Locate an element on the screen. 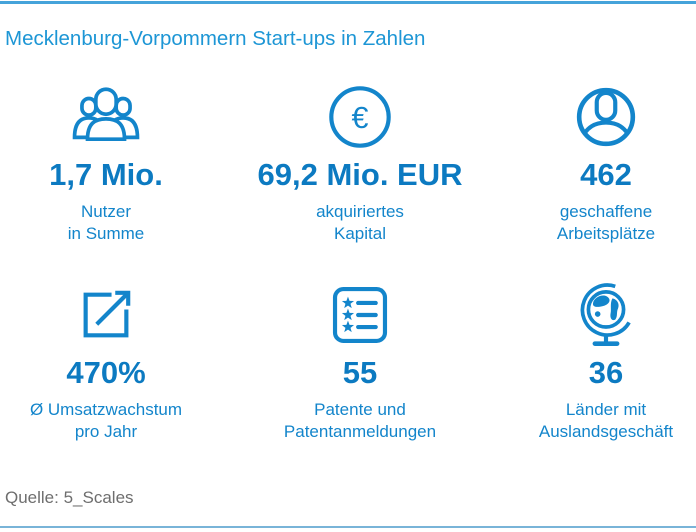  stat-card-capital: € 69,2 Mio. EUR akquiriertes Kapital is located at coordinates (360, 164).